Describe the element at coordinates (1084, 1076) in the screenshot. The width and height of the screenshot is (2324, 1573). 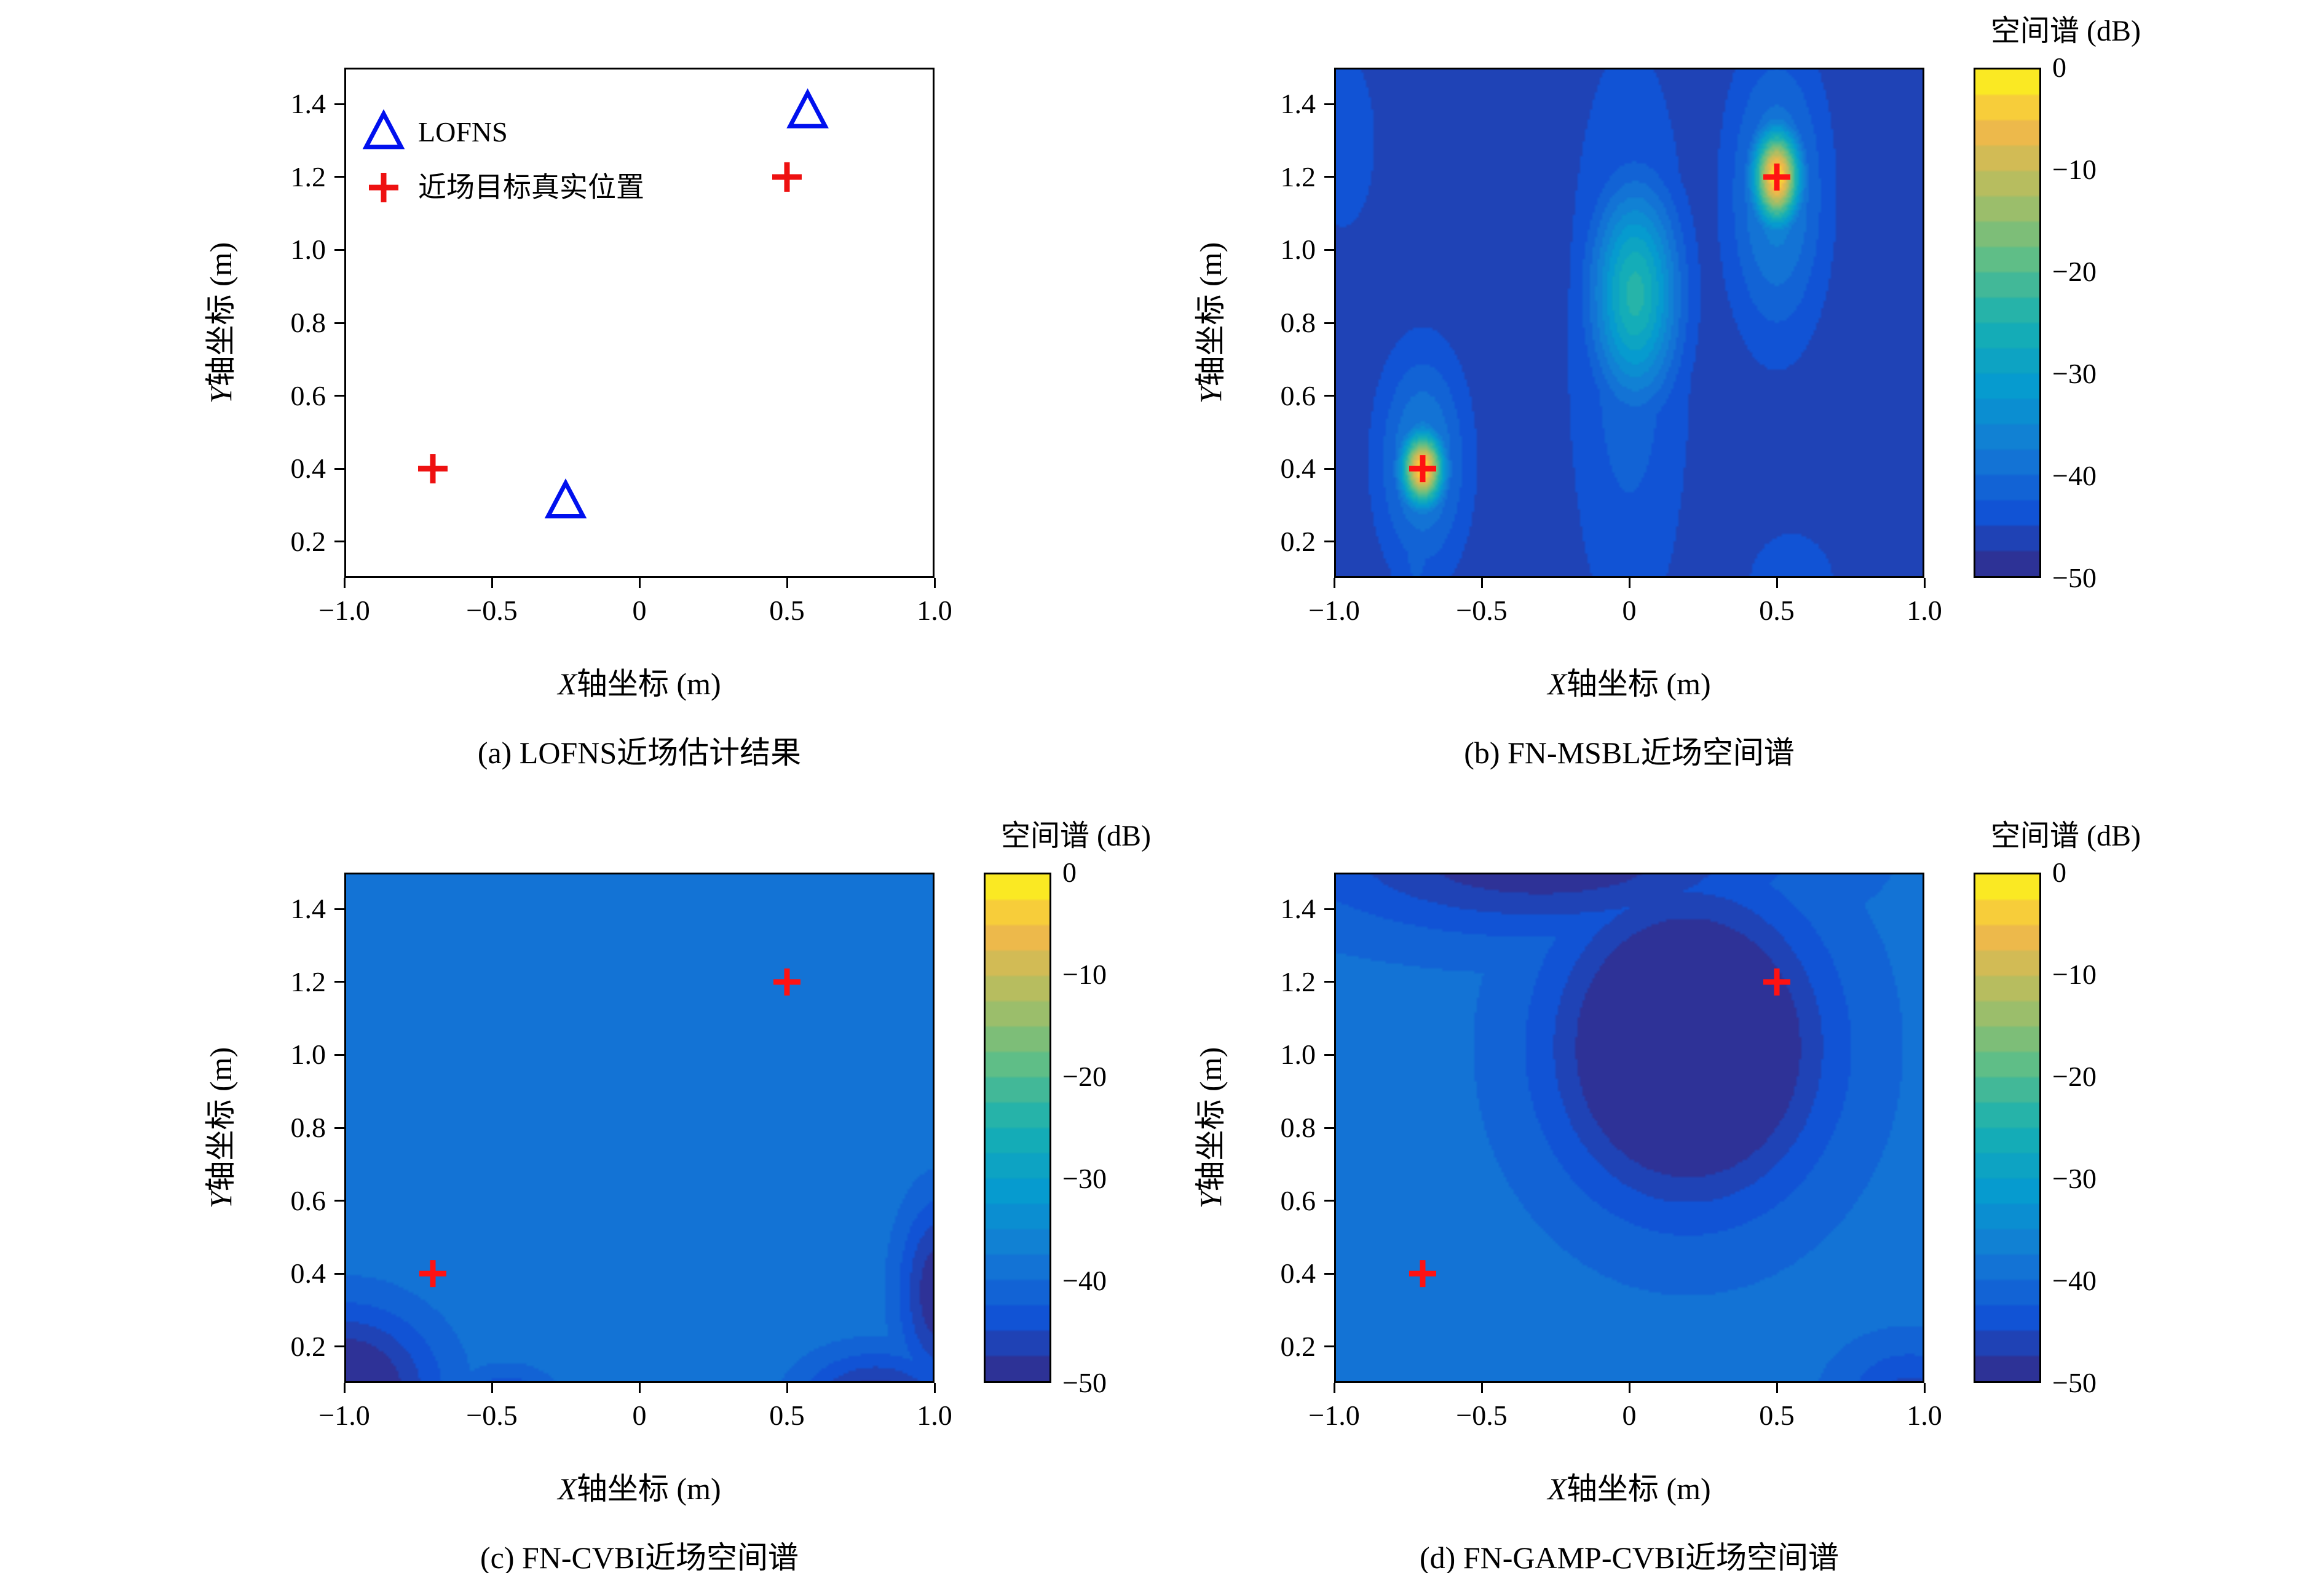
I see `colorbar-tick-label: −20` at that location.